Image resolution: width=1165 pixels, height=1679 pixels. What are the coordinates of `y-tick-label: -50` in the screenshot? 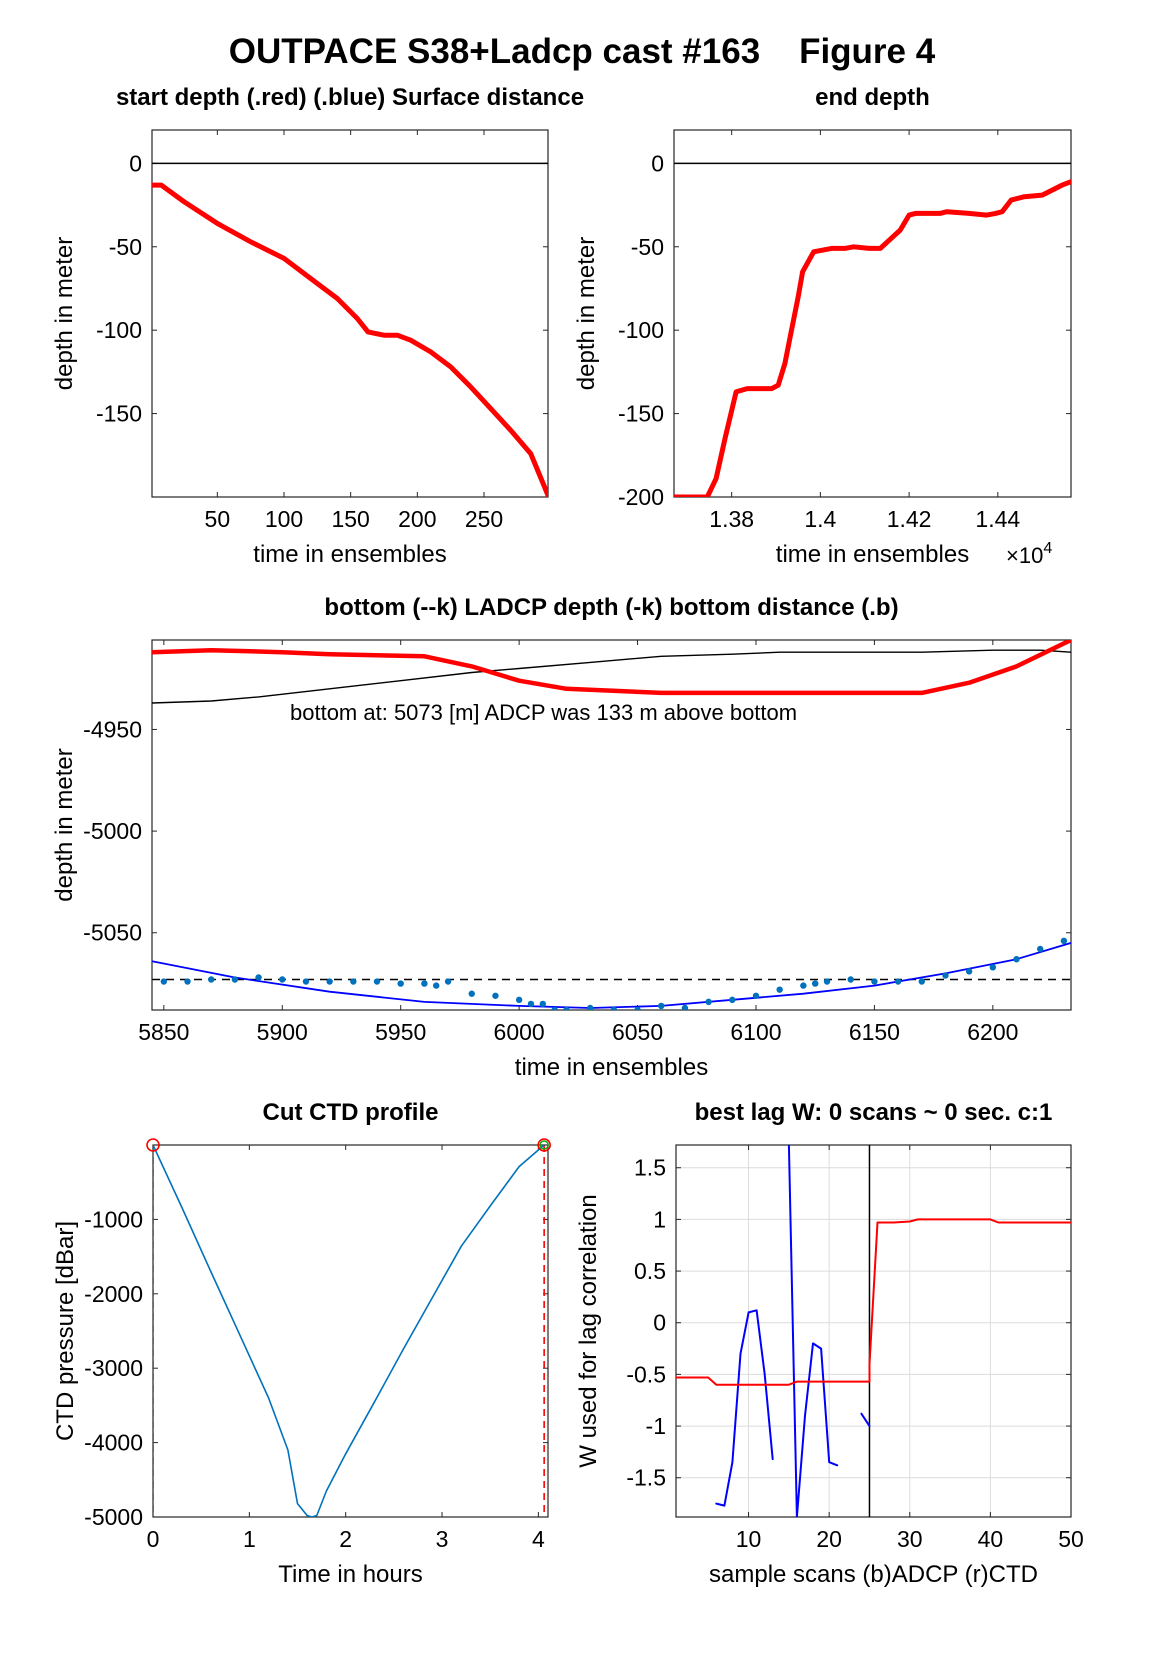 It's located at (647, 247).